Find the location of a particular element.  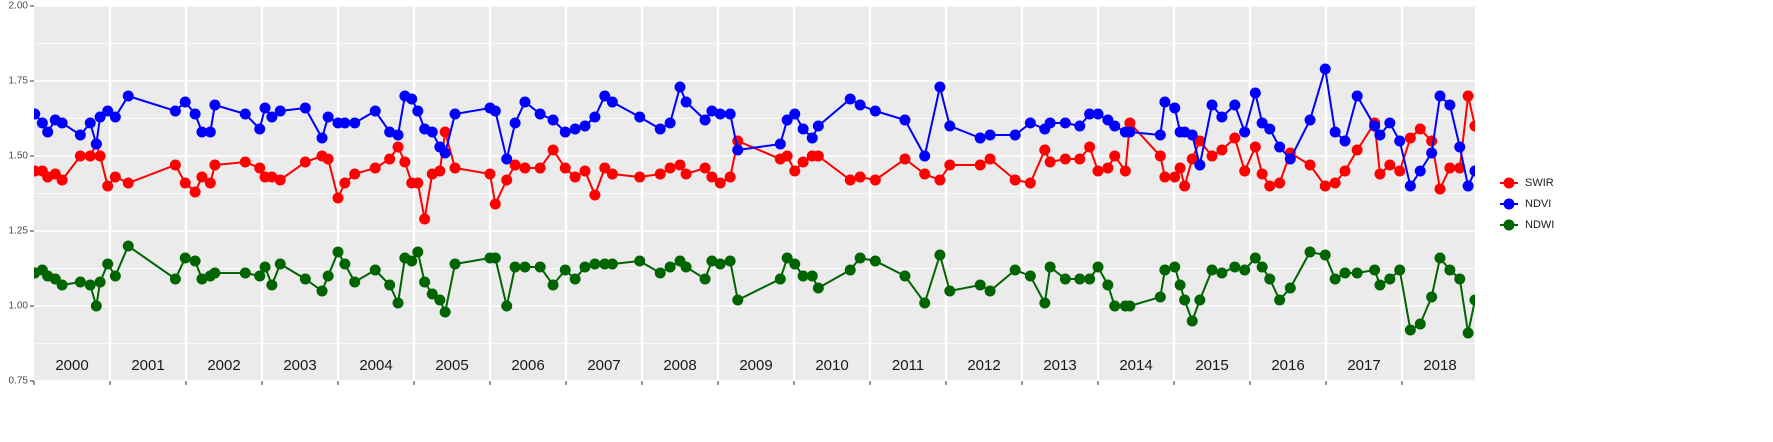

x-tick-label: 2009 is located at coordinates (755, 365).